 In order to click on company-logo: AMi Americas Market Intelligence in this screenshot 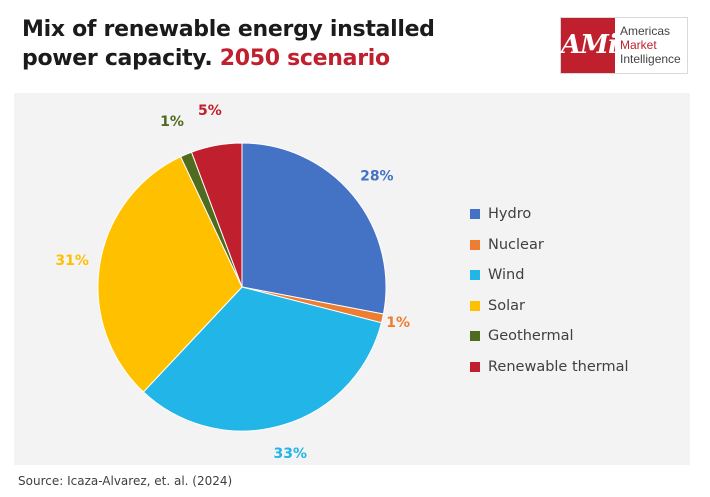, I will do `click(624, 45)`.